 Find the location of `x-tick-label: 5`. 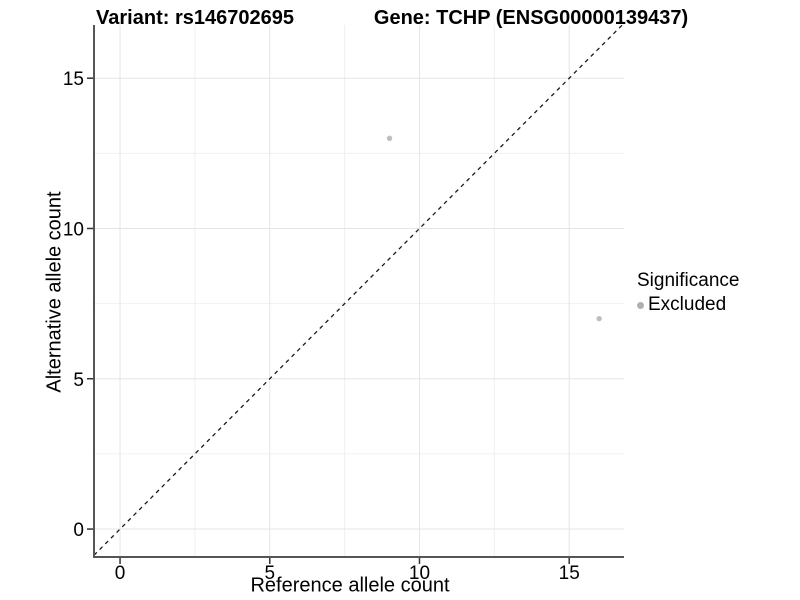

x-tick-label: 5 is located at coordinates (269, 573).